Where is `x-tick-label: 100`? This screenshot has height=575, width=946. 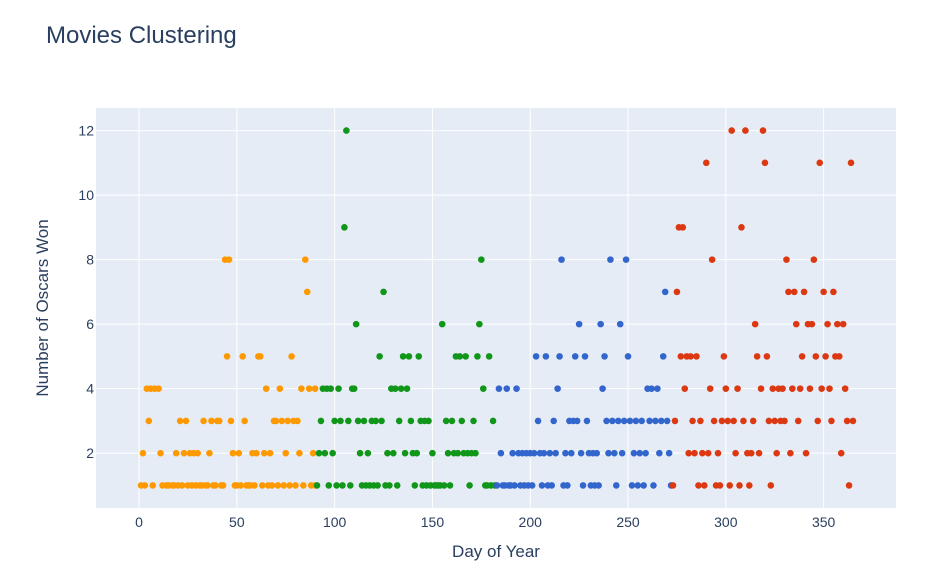 x-tick-label: 100 is located at coordinates (335, 522).